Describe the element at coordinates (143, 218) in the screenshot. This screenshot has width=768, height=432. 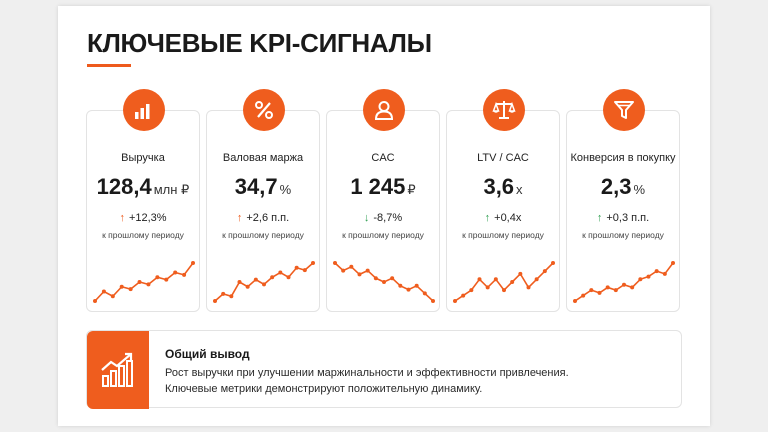
I see `kpi-change: ↑ +12,3%` at that location.